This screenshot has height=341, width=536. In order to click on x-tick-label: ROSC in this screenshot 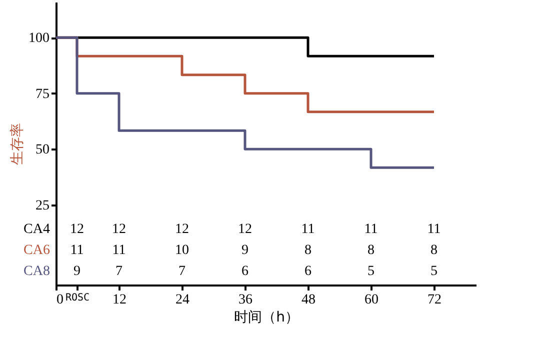, I will do `click(77, 298)`.